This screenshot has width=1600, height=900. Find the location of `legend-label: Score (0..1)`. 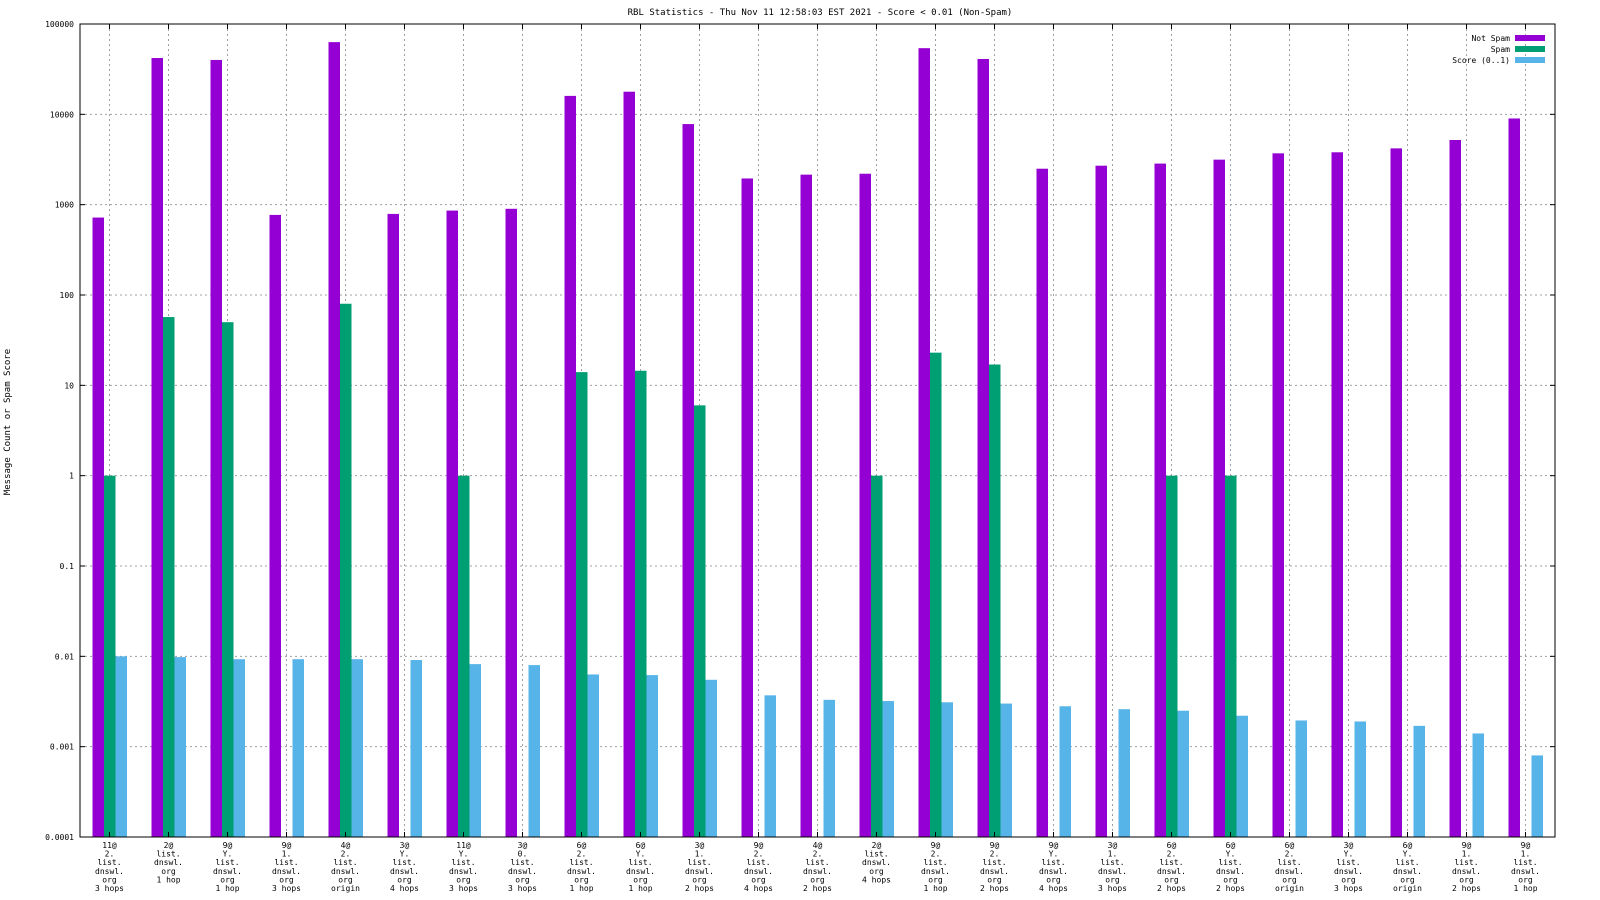

legend-label: Score (0..1) is located at coordinates (1481, 60).